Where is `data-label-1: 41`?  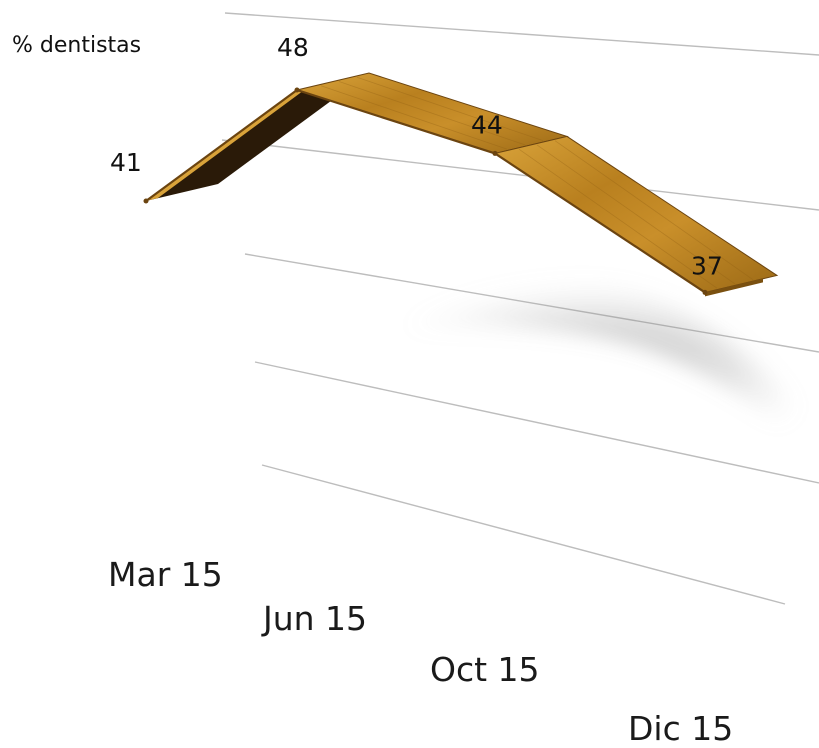 data-label-1: 41 is located at coordinates (126, 162).